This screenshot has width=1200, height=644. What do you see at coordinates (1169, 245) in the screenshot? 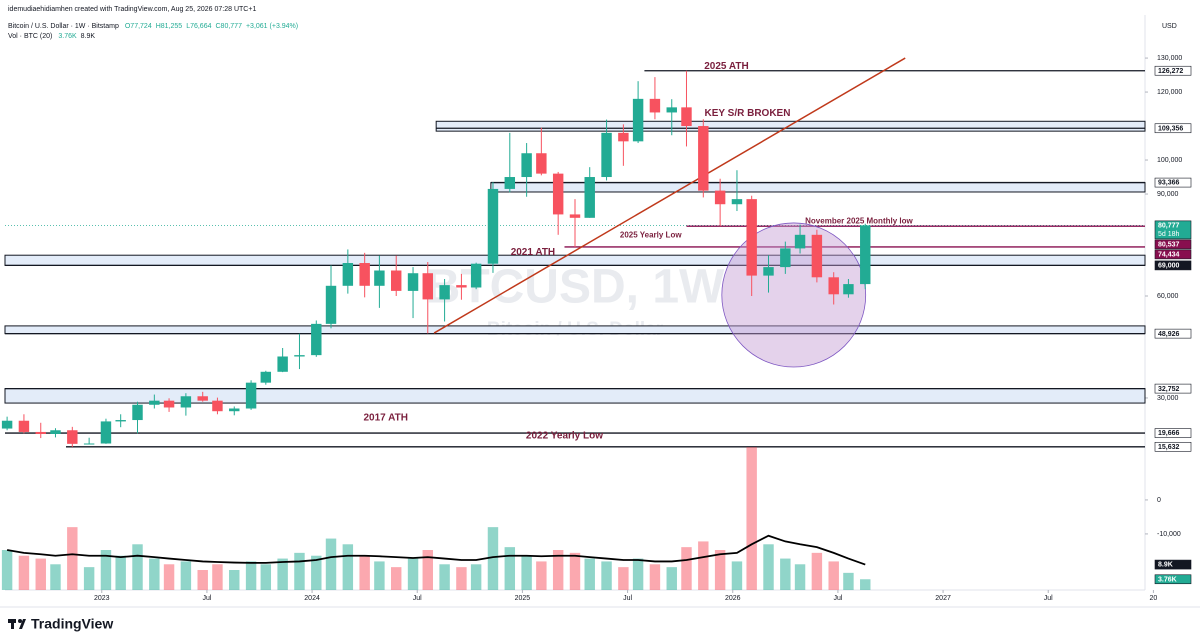
I see `price-label: 80,537` at bounding box center [1169, 245].